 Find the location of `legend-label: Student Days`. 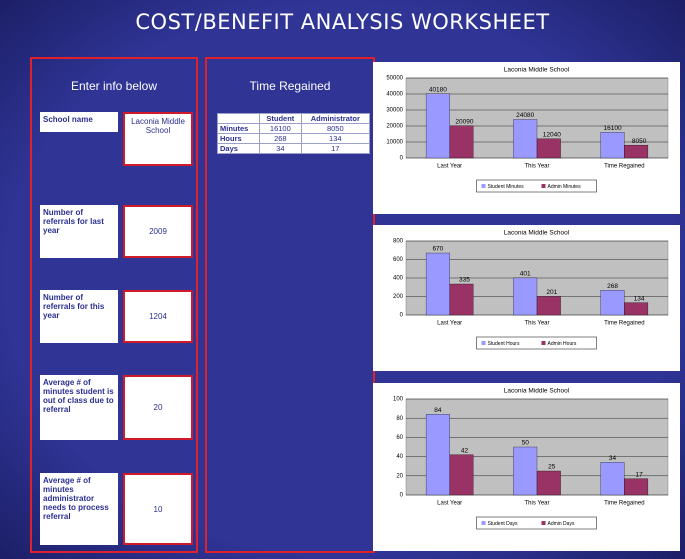

legend-label: Student Days is located at coordinates (503, 524).